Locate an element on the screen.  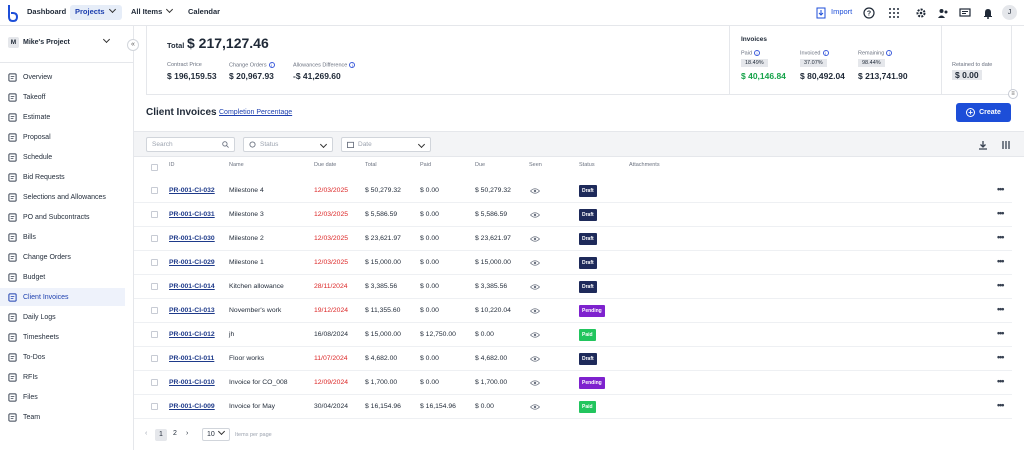
sidebar-item-po-and-subcontracts: PO and Subcontracts is located at coordinates (62, 217).